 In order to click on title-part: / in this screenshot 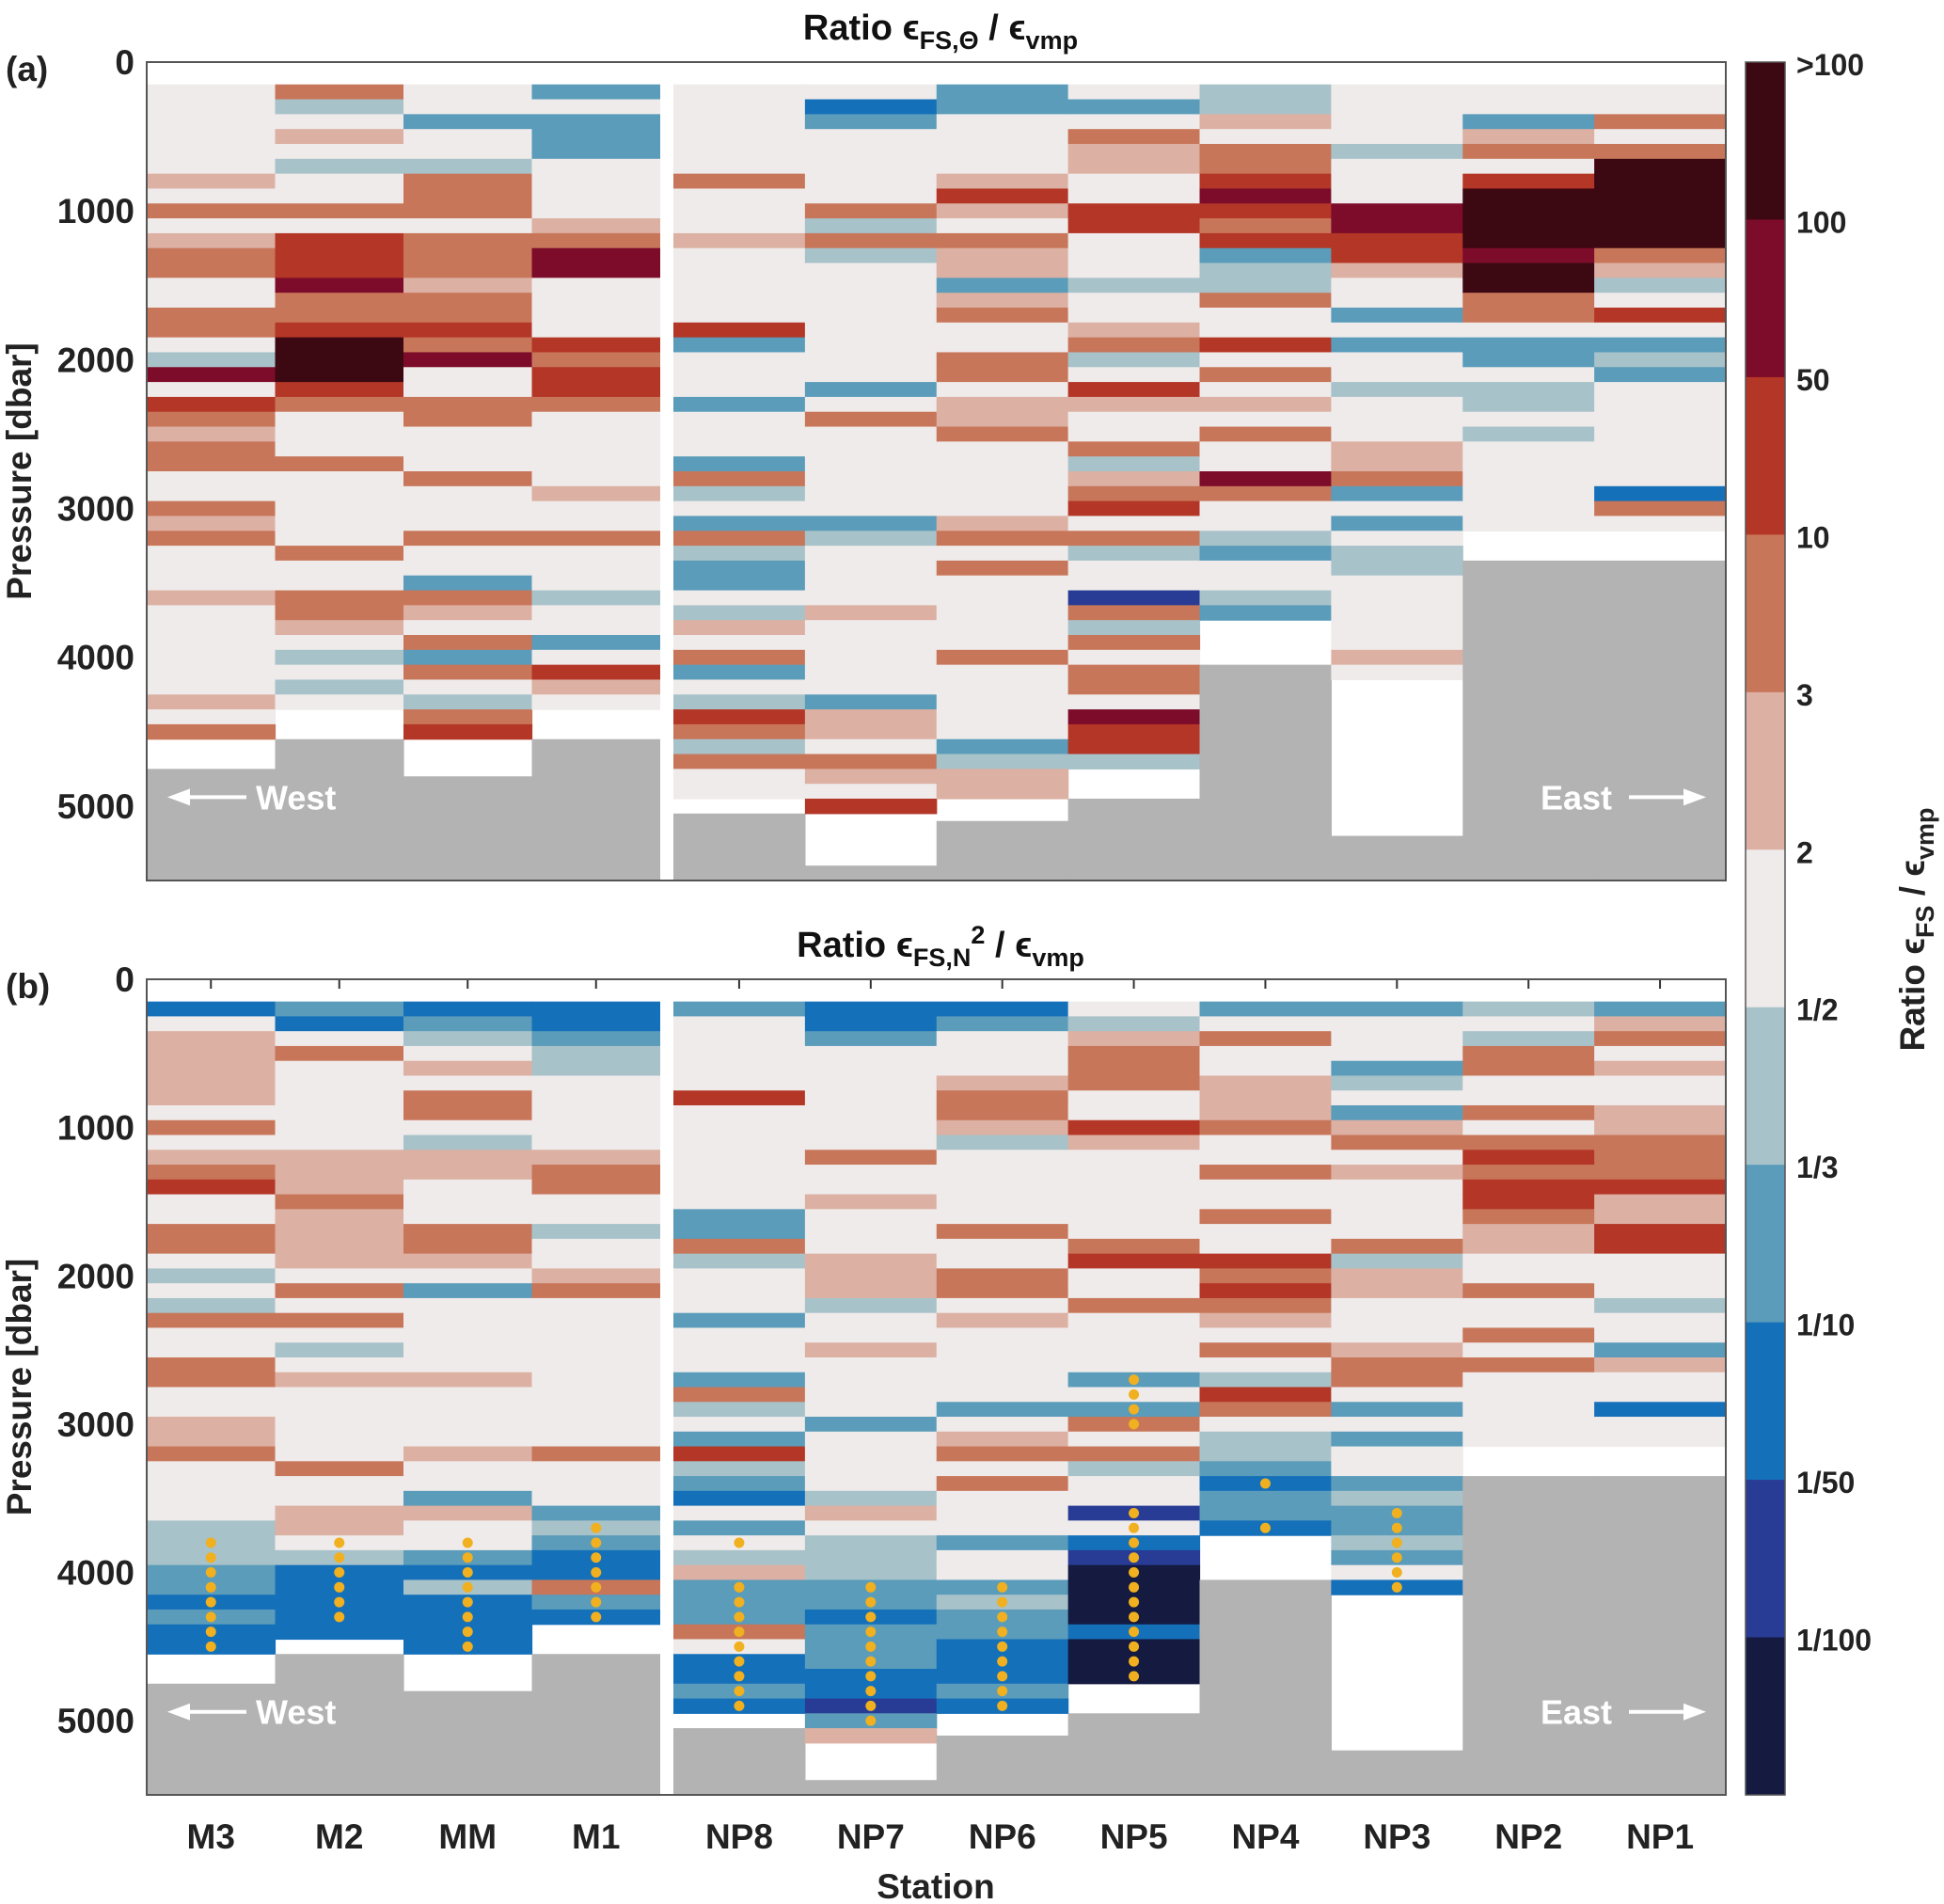, I will do `click(1000, 945)`.